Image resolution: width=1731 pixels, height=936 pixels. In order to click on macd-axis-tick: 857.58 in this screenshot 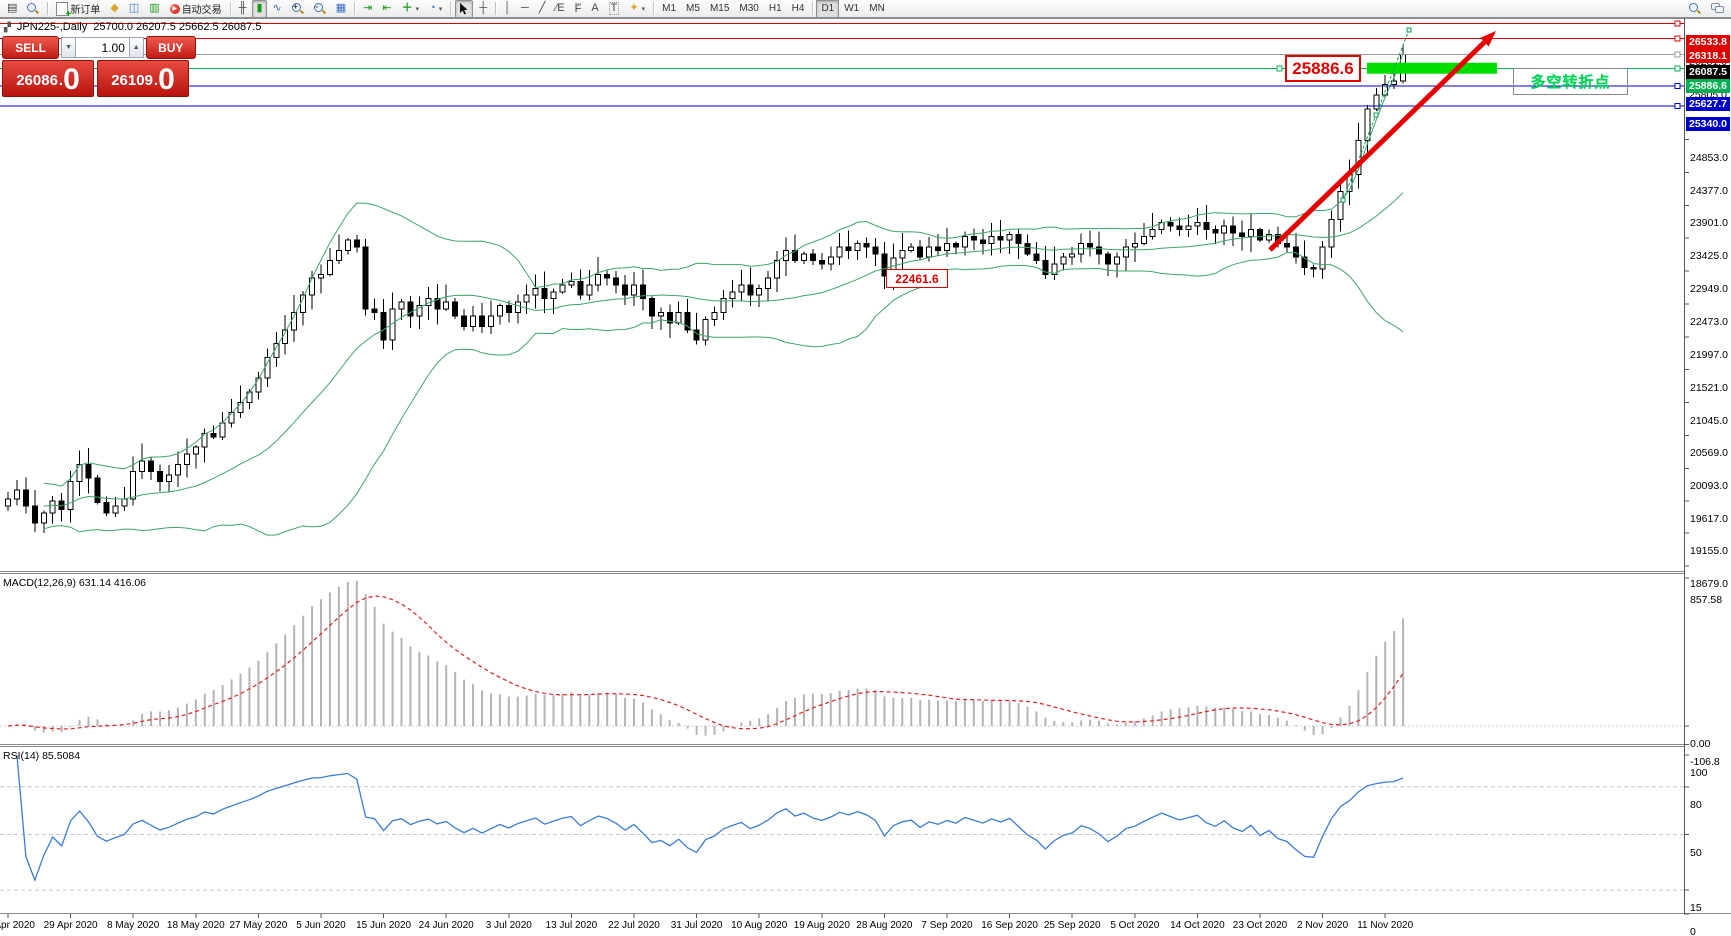, I will do `click(1706, 600)`.